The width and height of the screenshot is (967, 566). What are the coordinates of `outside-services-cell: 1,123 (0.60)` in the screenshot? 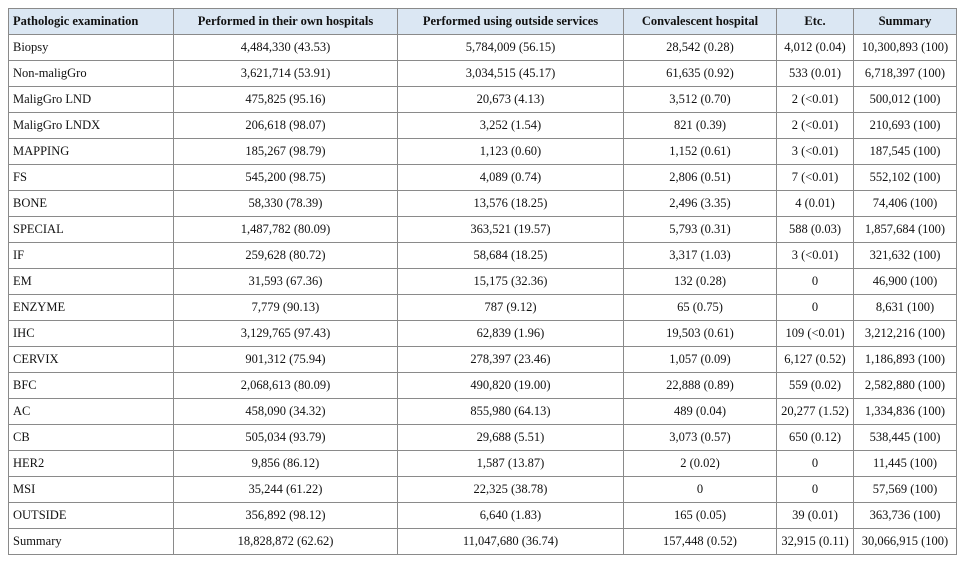 It's located at (510, 151).